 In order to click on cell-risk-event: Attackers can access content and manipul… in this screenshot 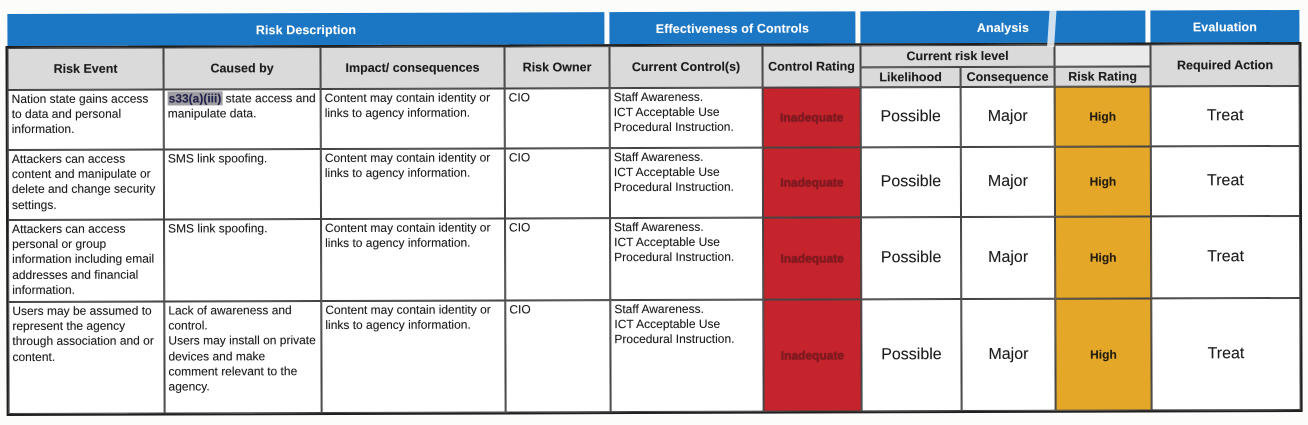, I will do `click(86, 185)`.